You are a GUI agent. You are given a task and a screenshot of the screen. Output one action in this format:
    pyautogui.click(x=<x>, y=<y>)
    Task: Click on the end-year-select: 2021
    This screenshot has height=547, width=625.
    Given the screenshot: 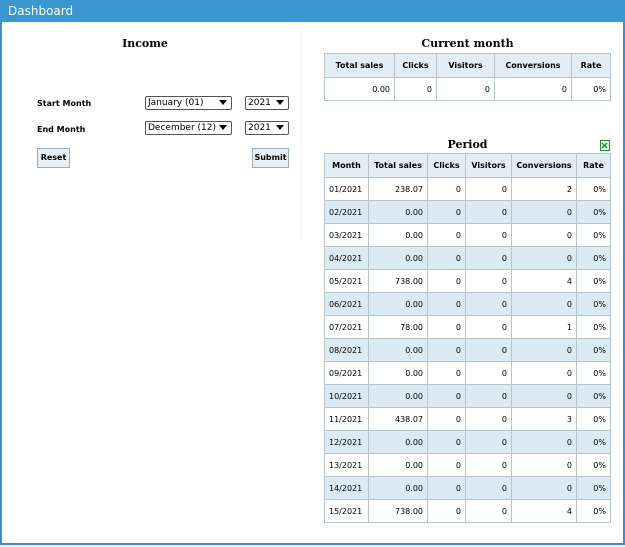 What is the action you would take?
    pyautogui.click(x=267, y=128)
    